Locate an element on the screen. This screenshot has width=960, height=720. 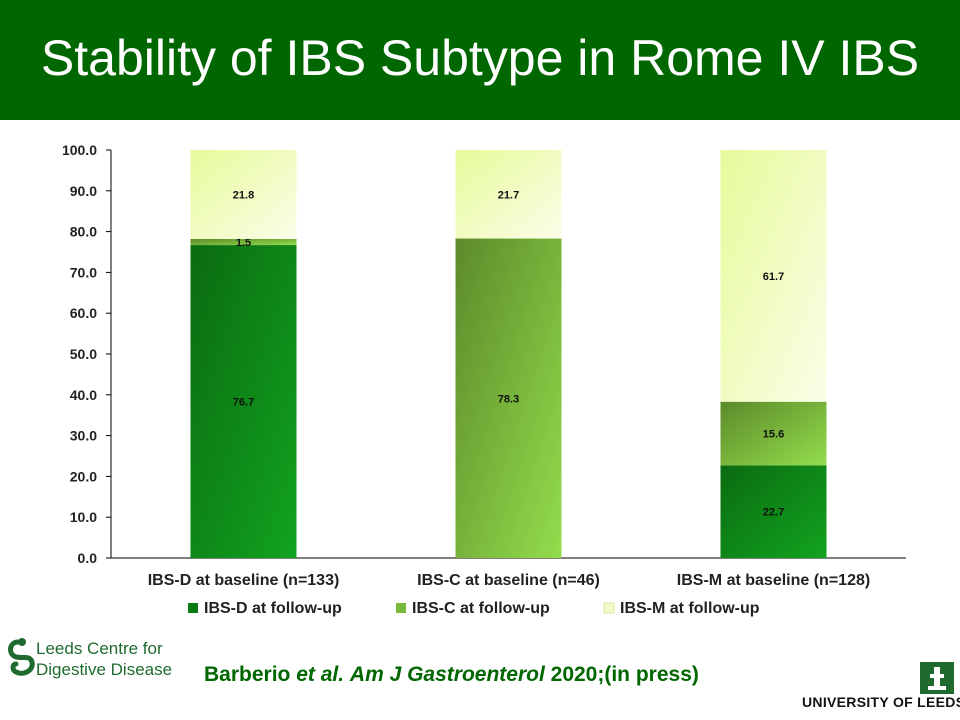
citation-year: 2020;(in press) is located at coordinates (624, 674).